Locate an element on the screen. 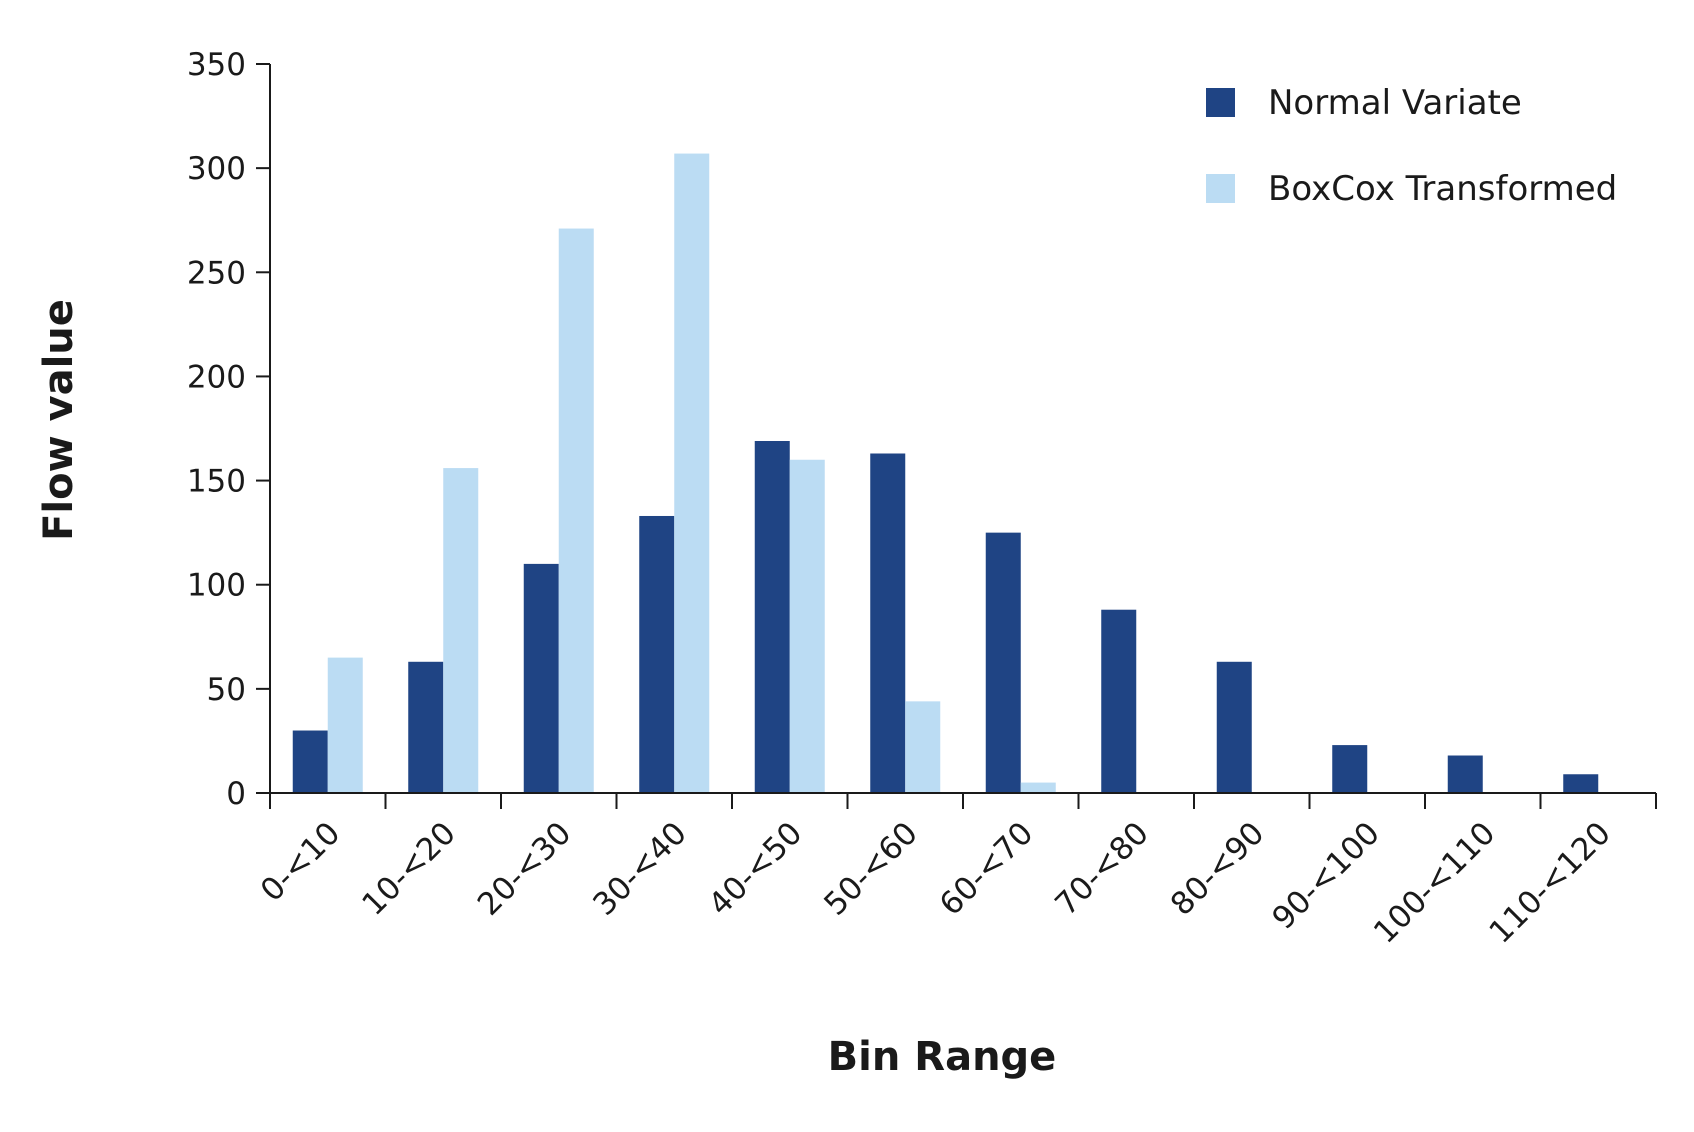 Image resolution: width=1694 pixels, height=1132 pixels. legend-swatch-normal-variate is located at coordinates (1220, 102).